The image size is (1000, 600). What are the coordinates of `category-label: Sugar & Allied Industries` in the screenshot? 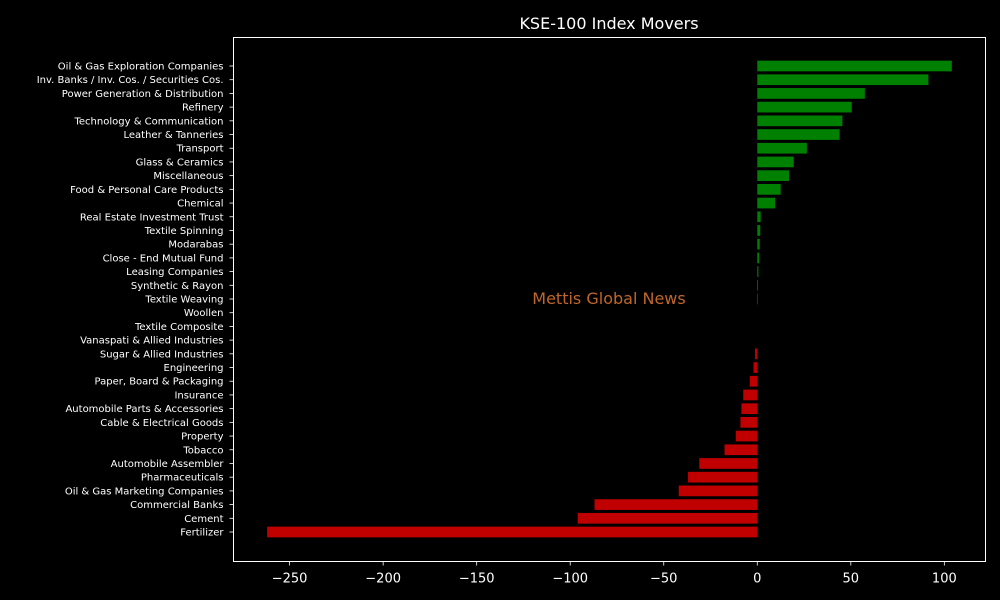 It's located at (162, 354).